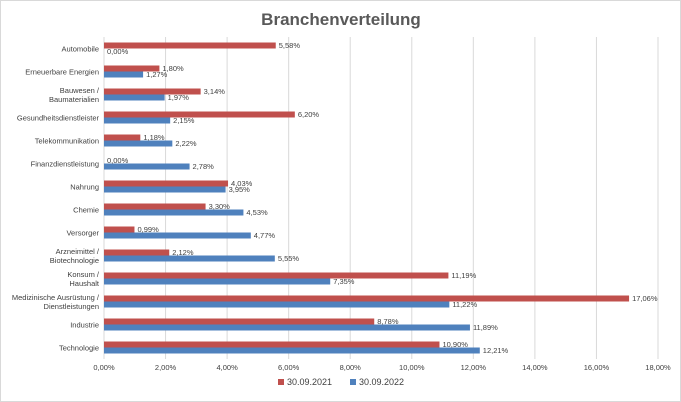  What do you see at coordinates (104, 367) in the screenshot?
I see `x-tick-label: 0,00%` at bounding box center [104, 367].